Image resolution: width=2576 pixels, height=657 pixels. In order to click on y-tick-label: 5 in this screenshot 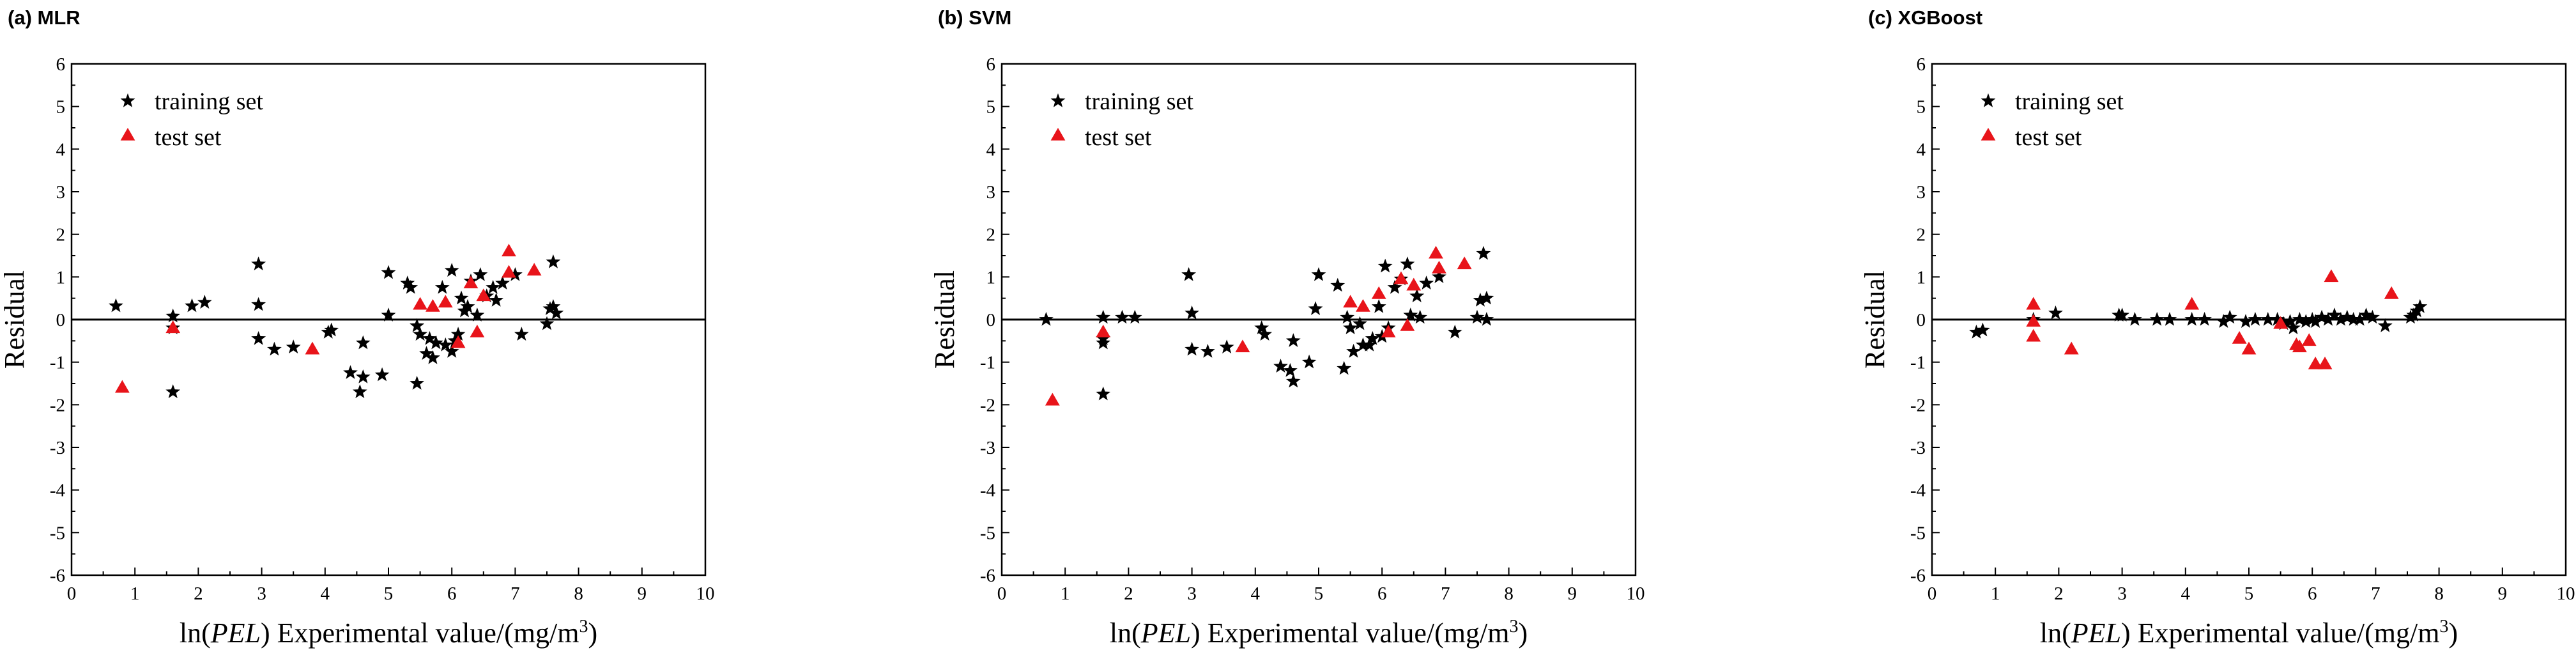, I will do `click(991, 107)`.